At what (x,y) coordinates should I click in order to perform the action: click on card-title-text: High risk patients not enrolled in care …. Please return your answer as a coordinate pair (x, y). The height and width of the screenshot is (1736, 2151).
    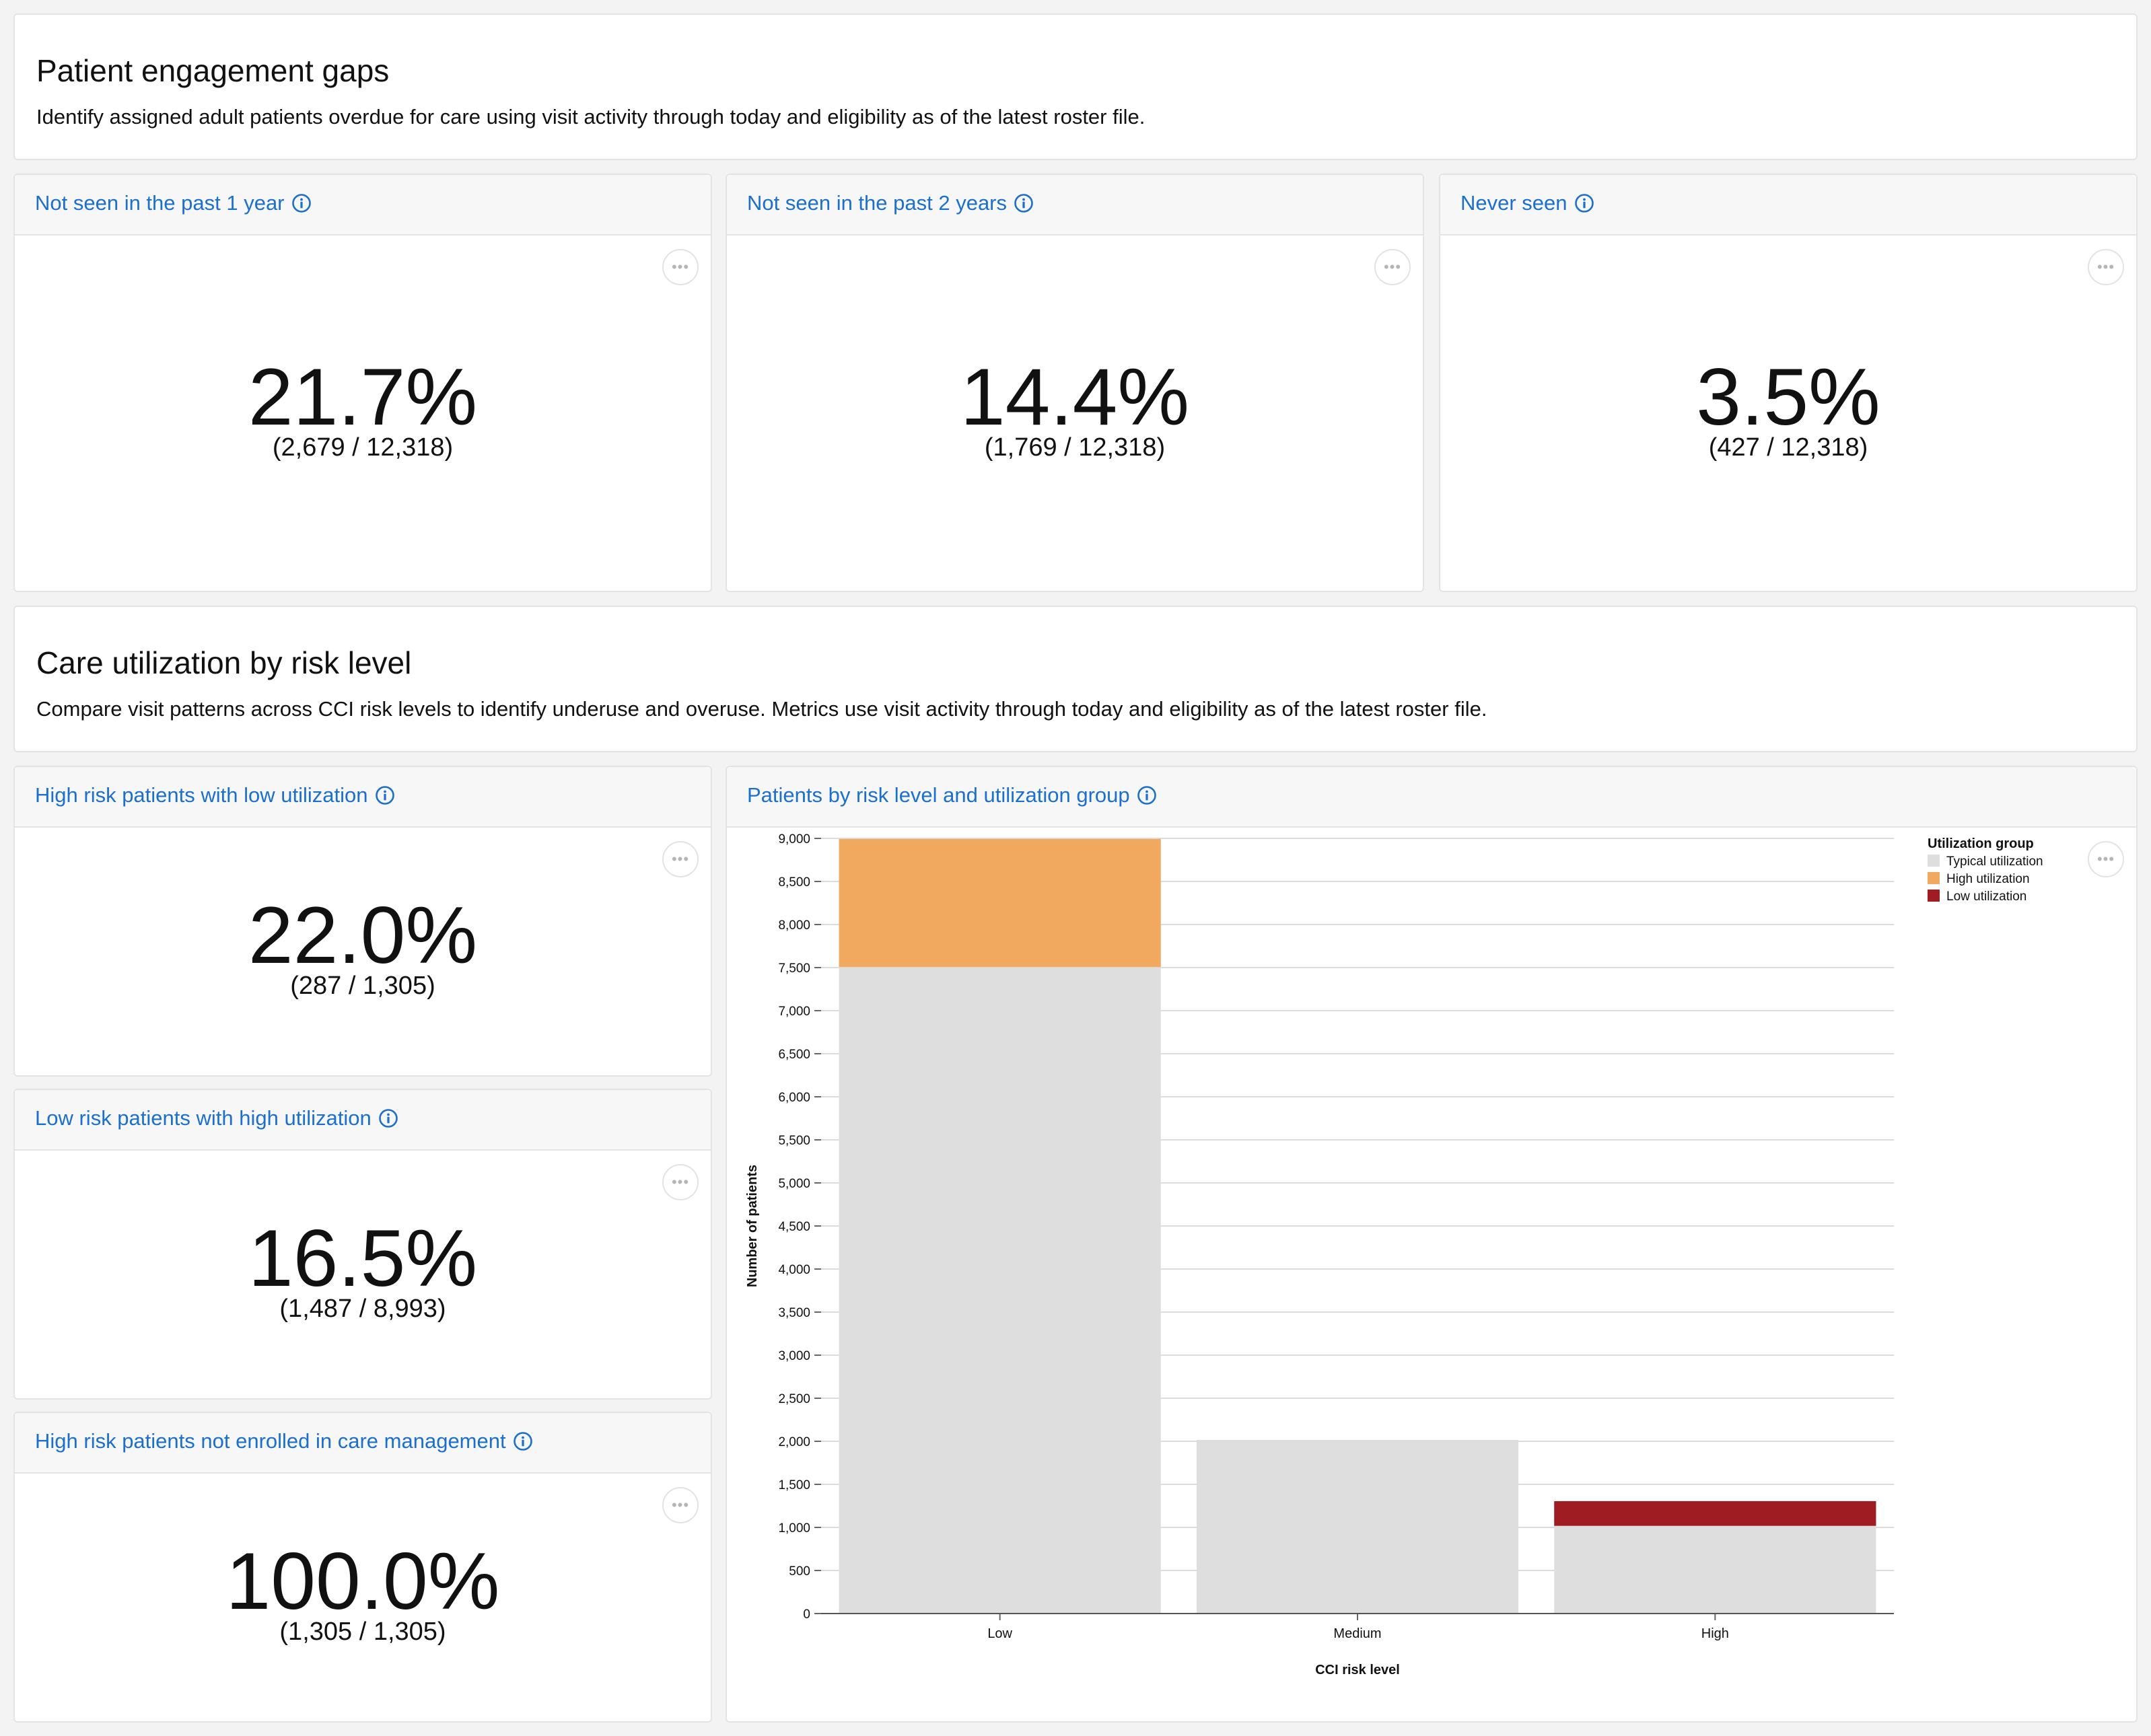
    Looking at the image, I should click on (270, 1441).